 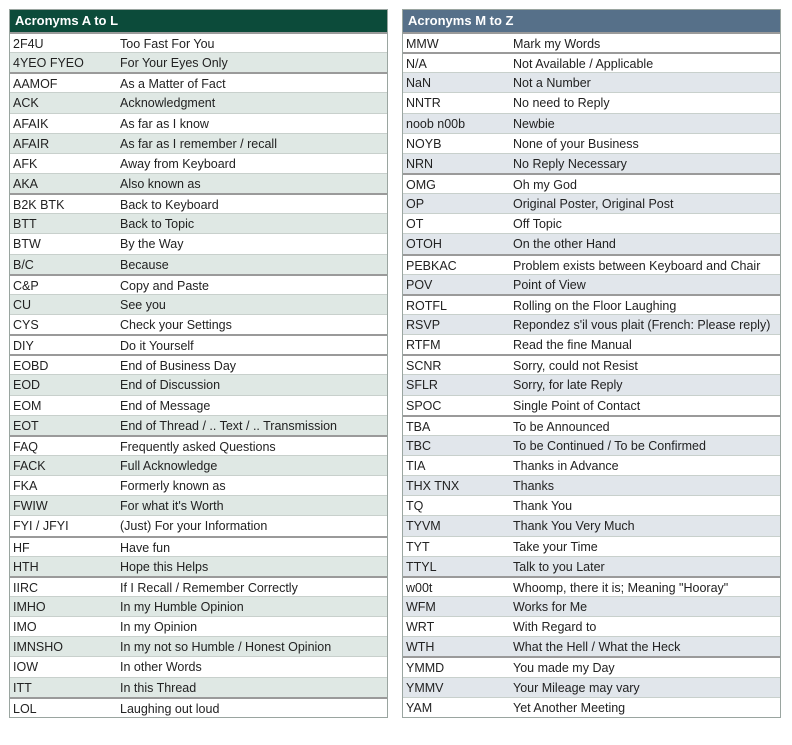 What do you see at coordinates (591, 62) in the screenshot?
I see `table-row: N/A Not Available / Applicable` at bounding box center [591, 62].